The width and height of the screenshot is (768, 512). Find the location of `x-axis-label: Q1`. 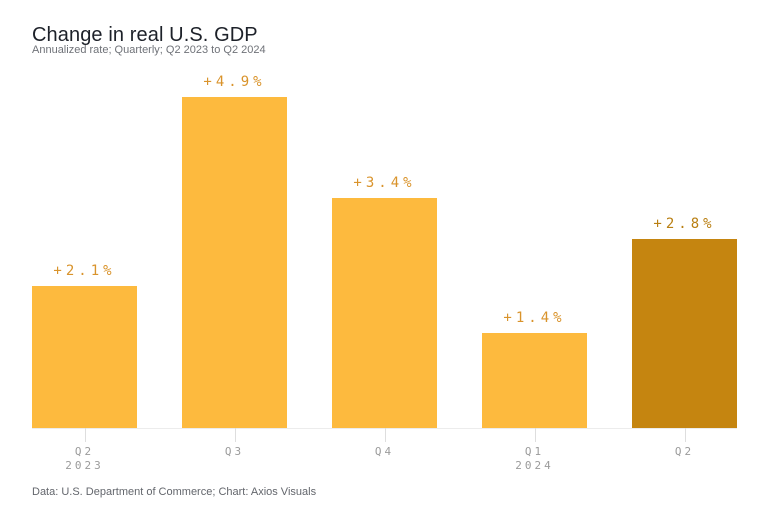

x-axis-label: Q1 is located at coordinates (534, 451).